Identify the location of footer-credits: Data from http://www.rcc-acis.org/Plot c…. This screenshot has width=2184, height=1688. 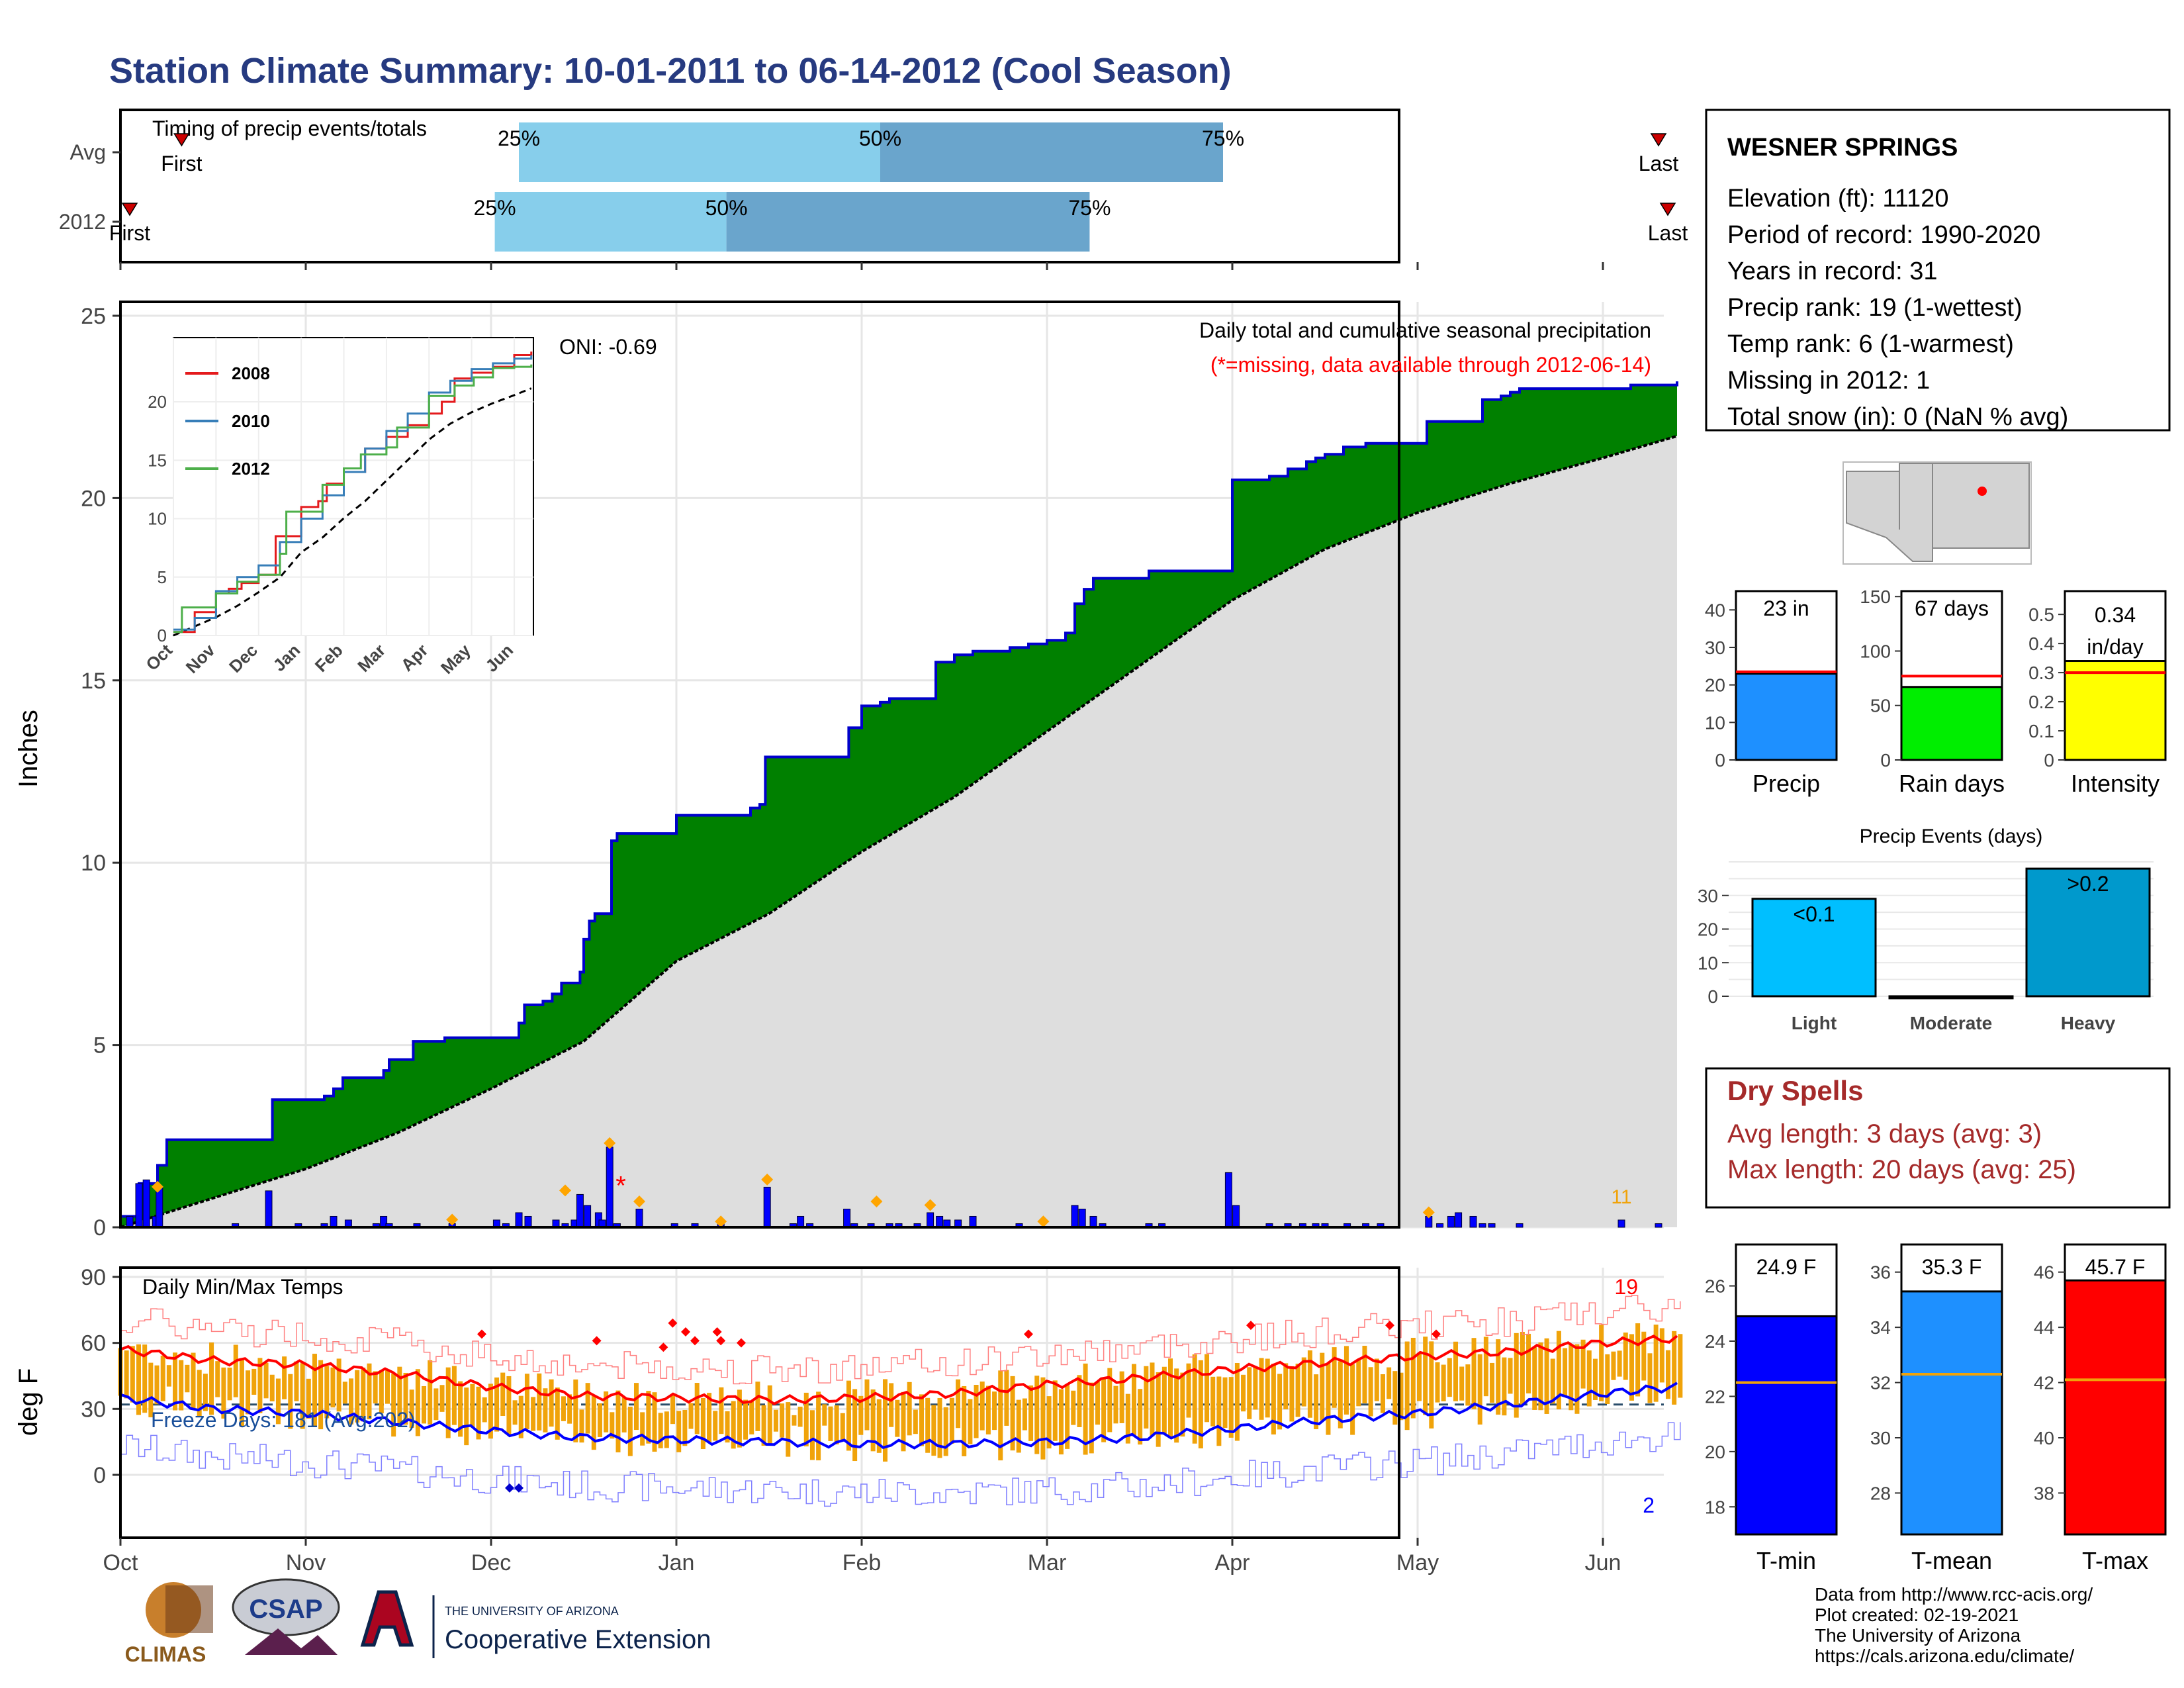
(1954, 1625).